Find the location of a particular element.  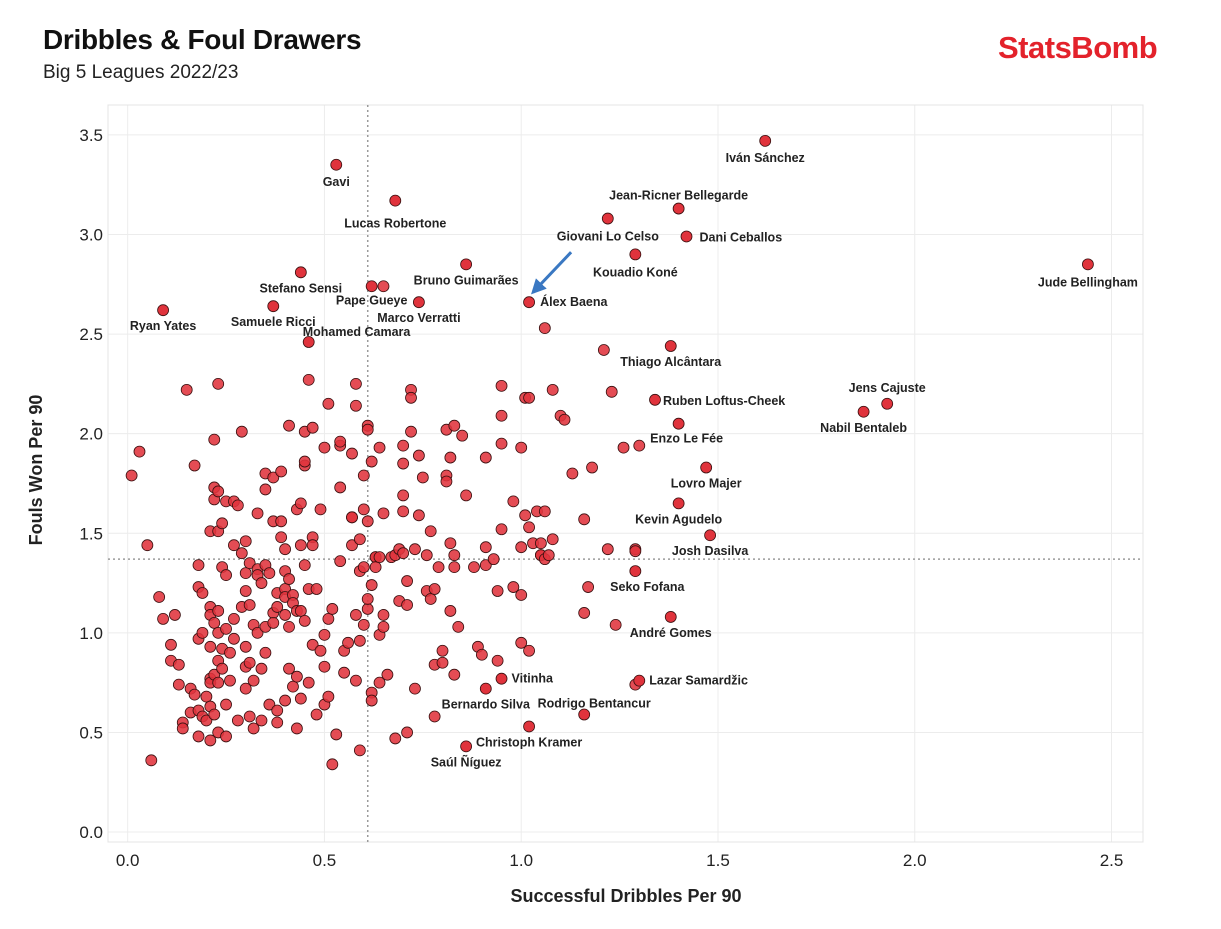

chart-title: Dribbles & Foul Drawers is located at coordinates (202, 39).